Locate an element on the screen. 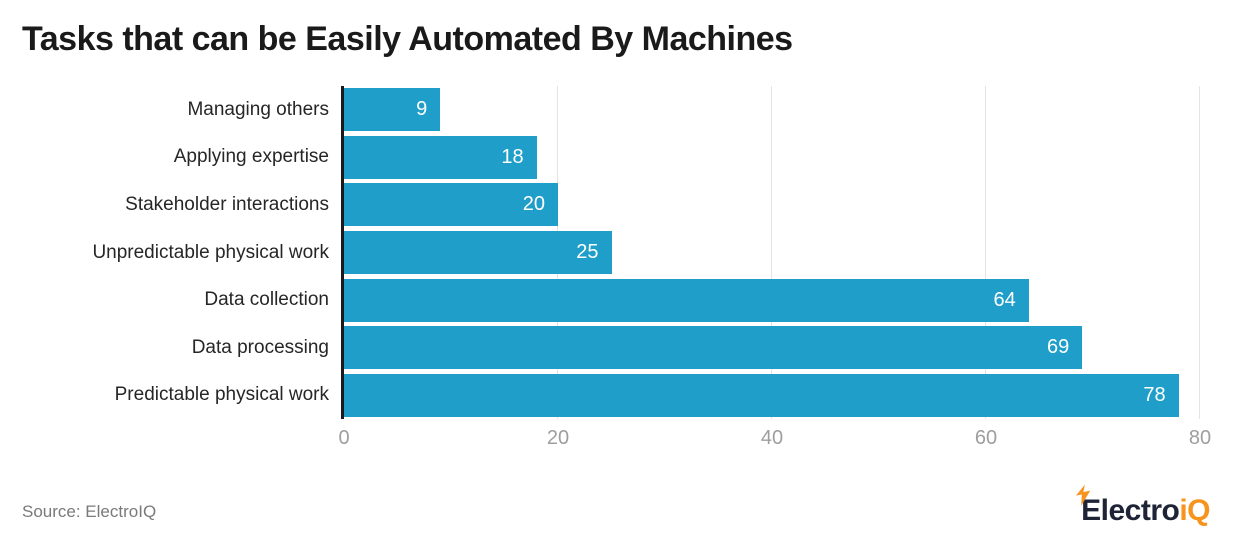 This screenshot has height=540, width=1240. bar: 18 is located at coordinates (440, 157).